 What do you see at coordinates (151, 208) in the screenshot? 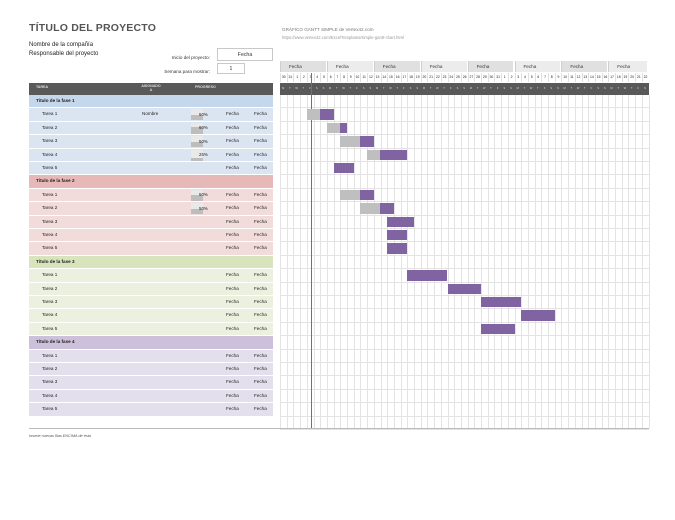
I see `task-row: Tarea 2 50% Fecha Fecha` at bounding box center [151, 208].